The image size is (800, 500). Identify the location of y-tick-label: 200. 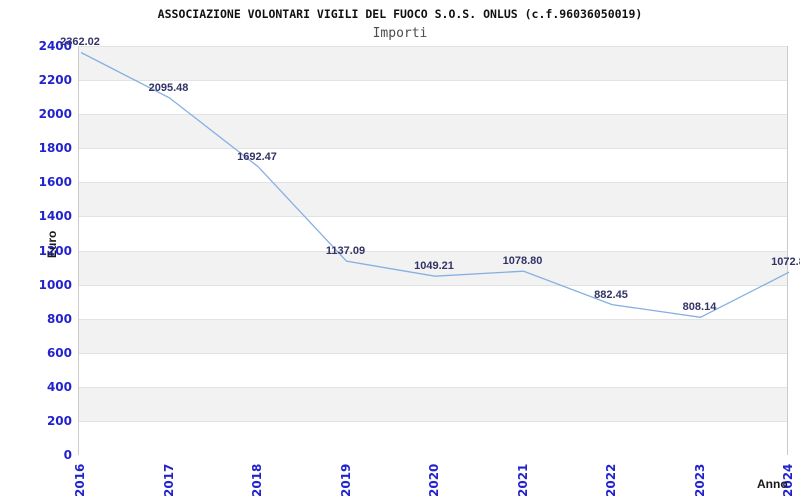
(59, 420).